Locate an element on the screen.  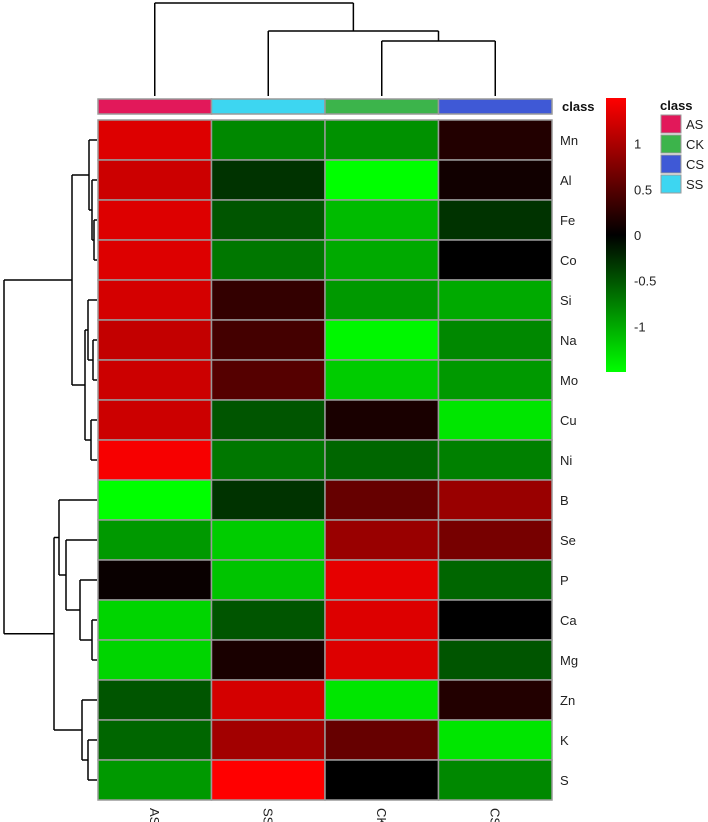
row-label: Si is located at coordinates (566, 300).